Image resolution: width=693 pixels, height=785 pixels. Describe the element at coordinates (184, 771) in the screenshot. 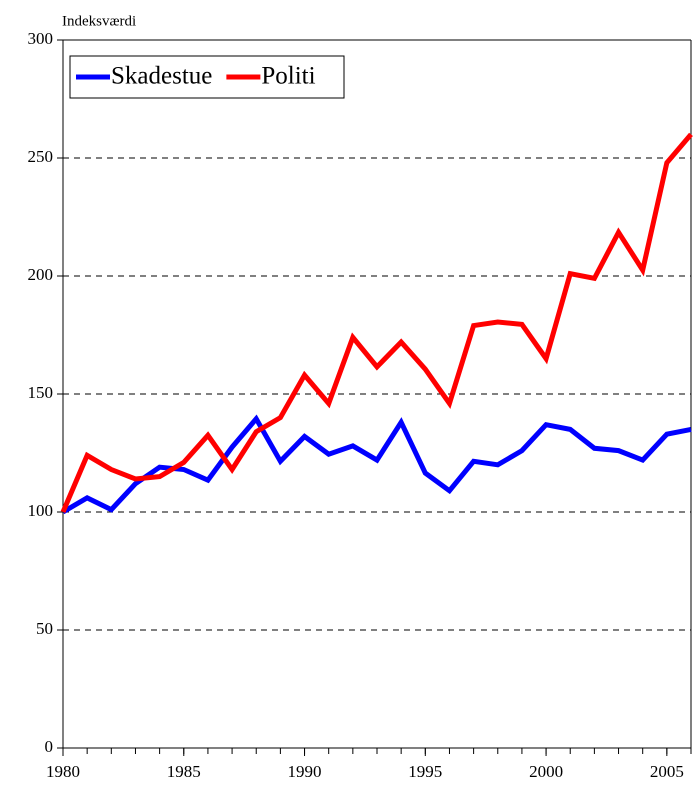

I see `x-tick-label: 1985` at that location.